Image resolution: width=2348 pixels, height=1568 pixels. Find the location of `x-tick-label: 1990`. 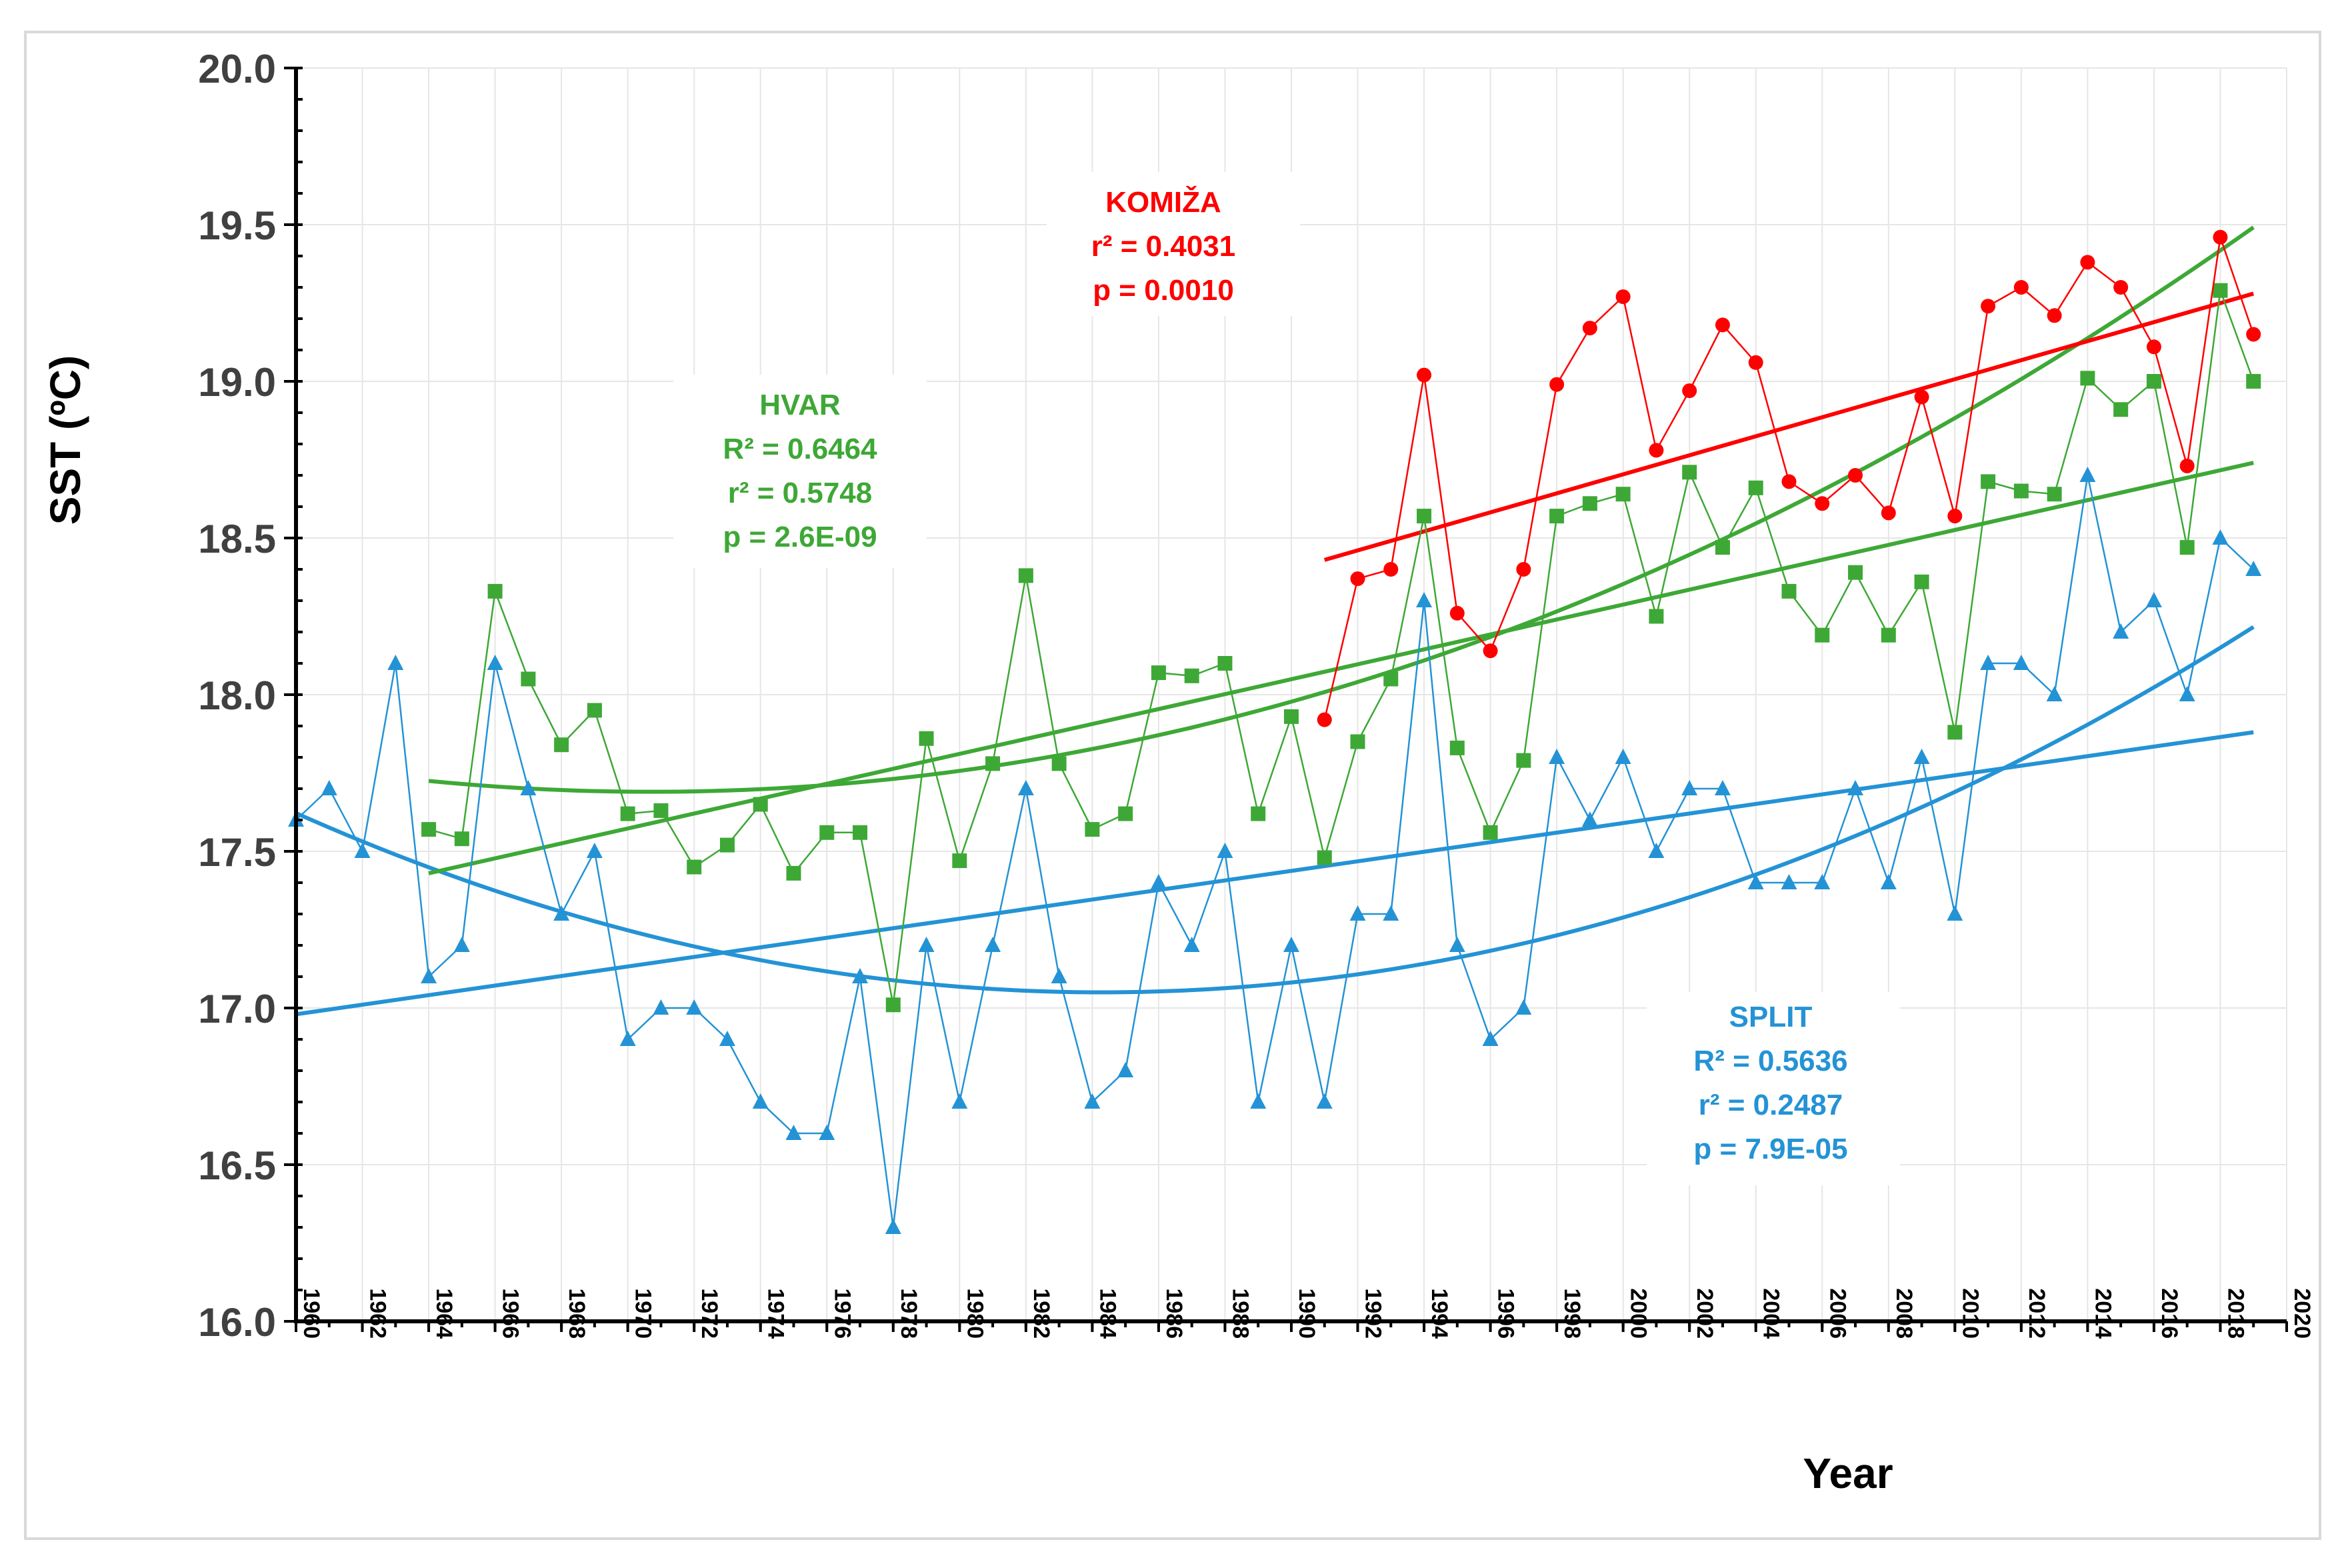

x-tick-label: 1990 is located at coordinates (1306, 1313).